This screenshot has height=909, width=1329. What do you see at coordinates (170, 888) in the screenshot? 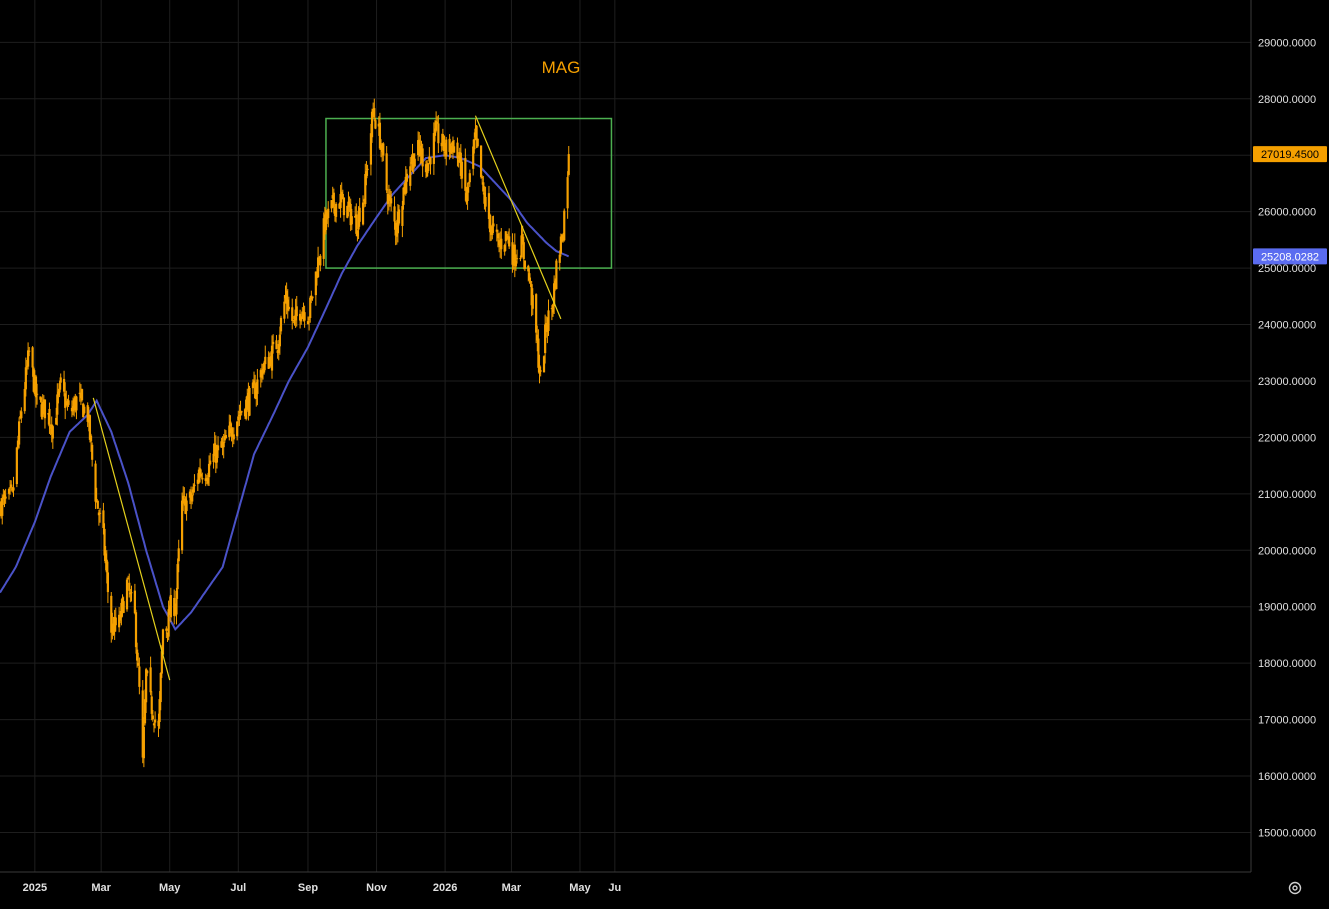
I see `x-tick-label: May` at bounding box center [170, 888].